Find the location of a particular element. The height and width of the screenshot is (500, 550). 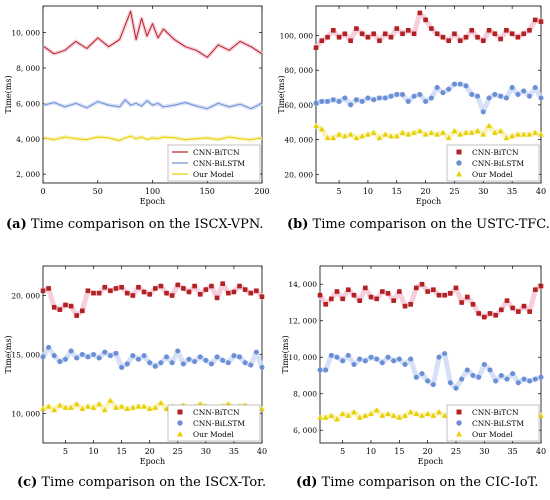

y-tick-label: 80, 000 is located at coordinates (298, 70).